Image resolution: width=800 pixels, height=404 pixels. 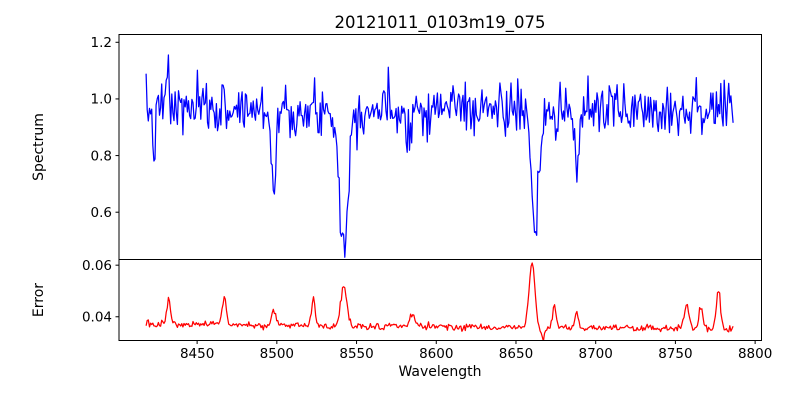 What do you see at coordinates (675, 354) in the screenshot?
I see `x-tick-label: 8750` at bounding box center [675, 354].